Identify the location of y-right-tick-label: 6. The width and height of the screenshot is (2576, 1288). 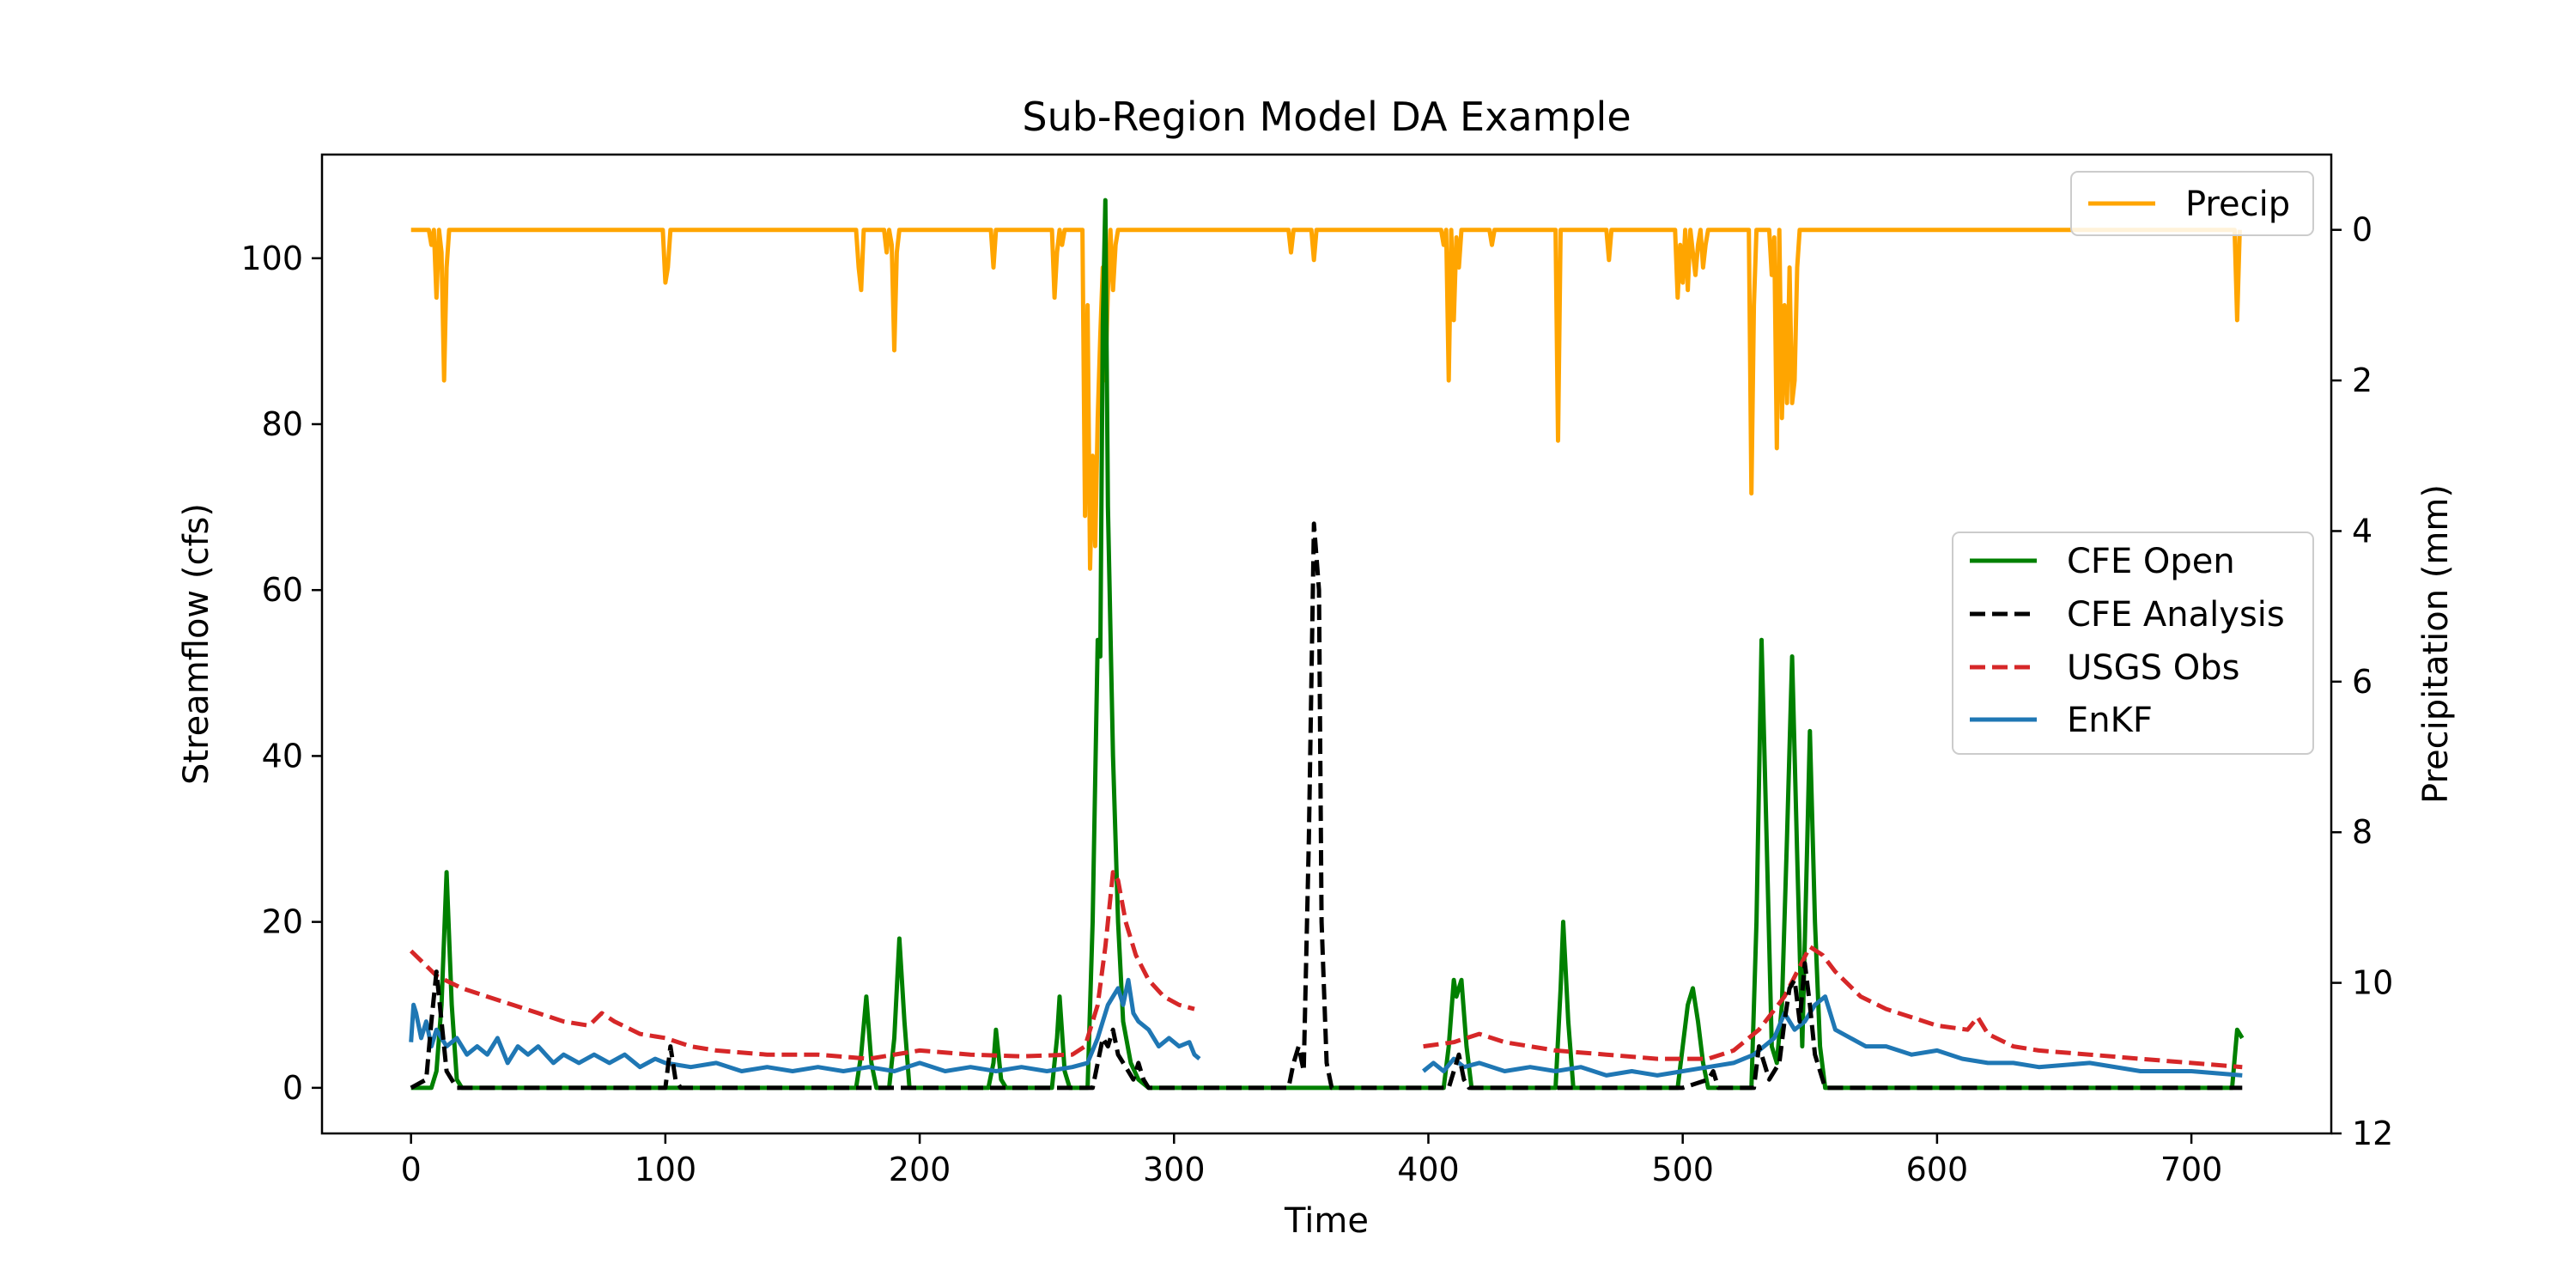
(2362, 682).